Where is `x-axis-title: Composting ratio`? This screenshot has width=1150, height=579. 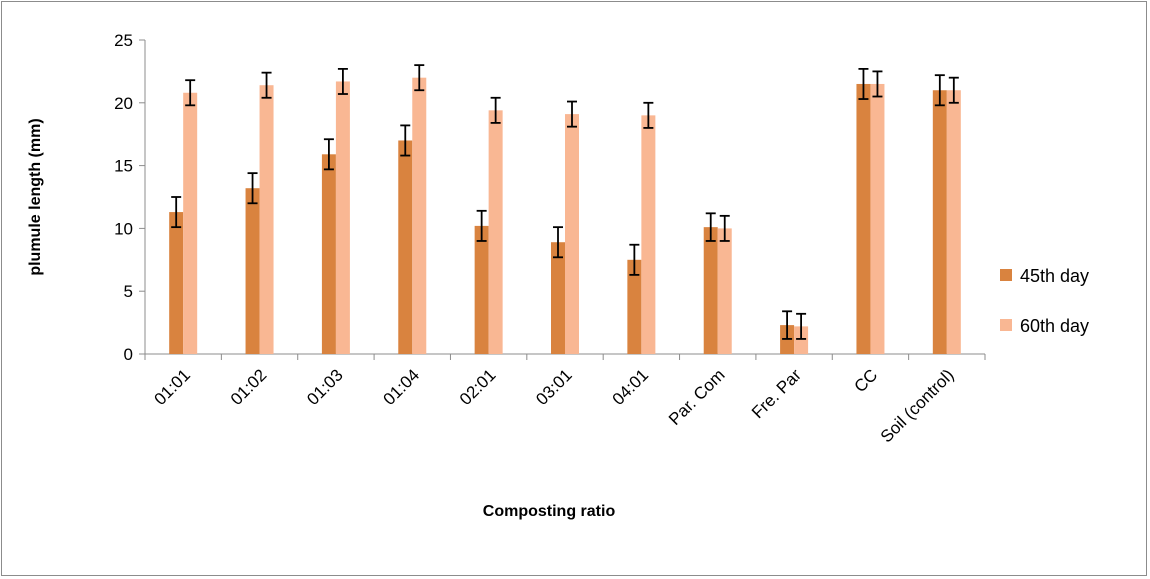 x-axis-title: Composting ratio is located at coordinates (549, 511).